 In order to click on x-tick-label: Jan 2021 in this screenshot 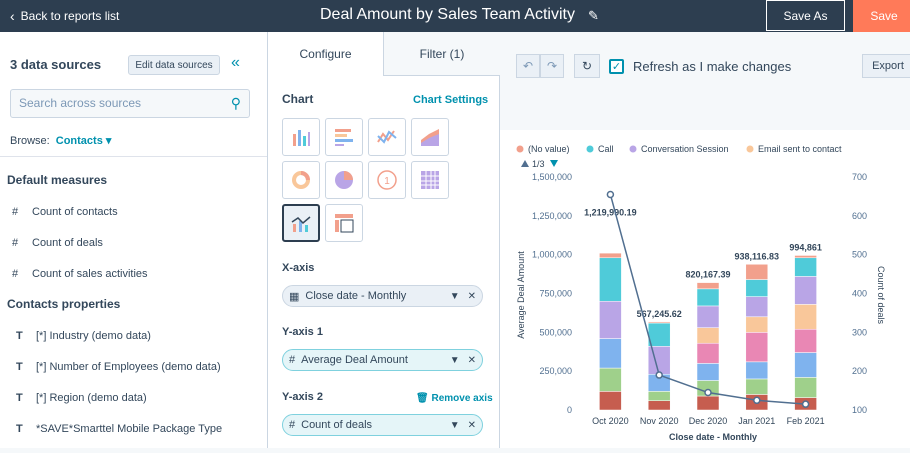, I will do `click(756, 421)`.